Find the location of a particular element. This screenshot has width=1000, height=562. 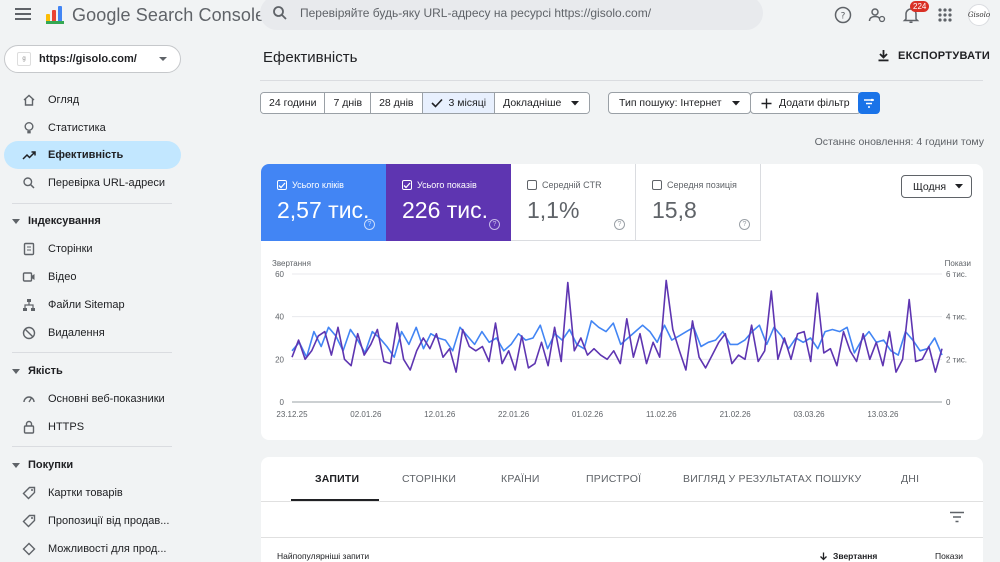

export-label: ЕКСПОРТУВАТИ is located at coordinates (944, 55).